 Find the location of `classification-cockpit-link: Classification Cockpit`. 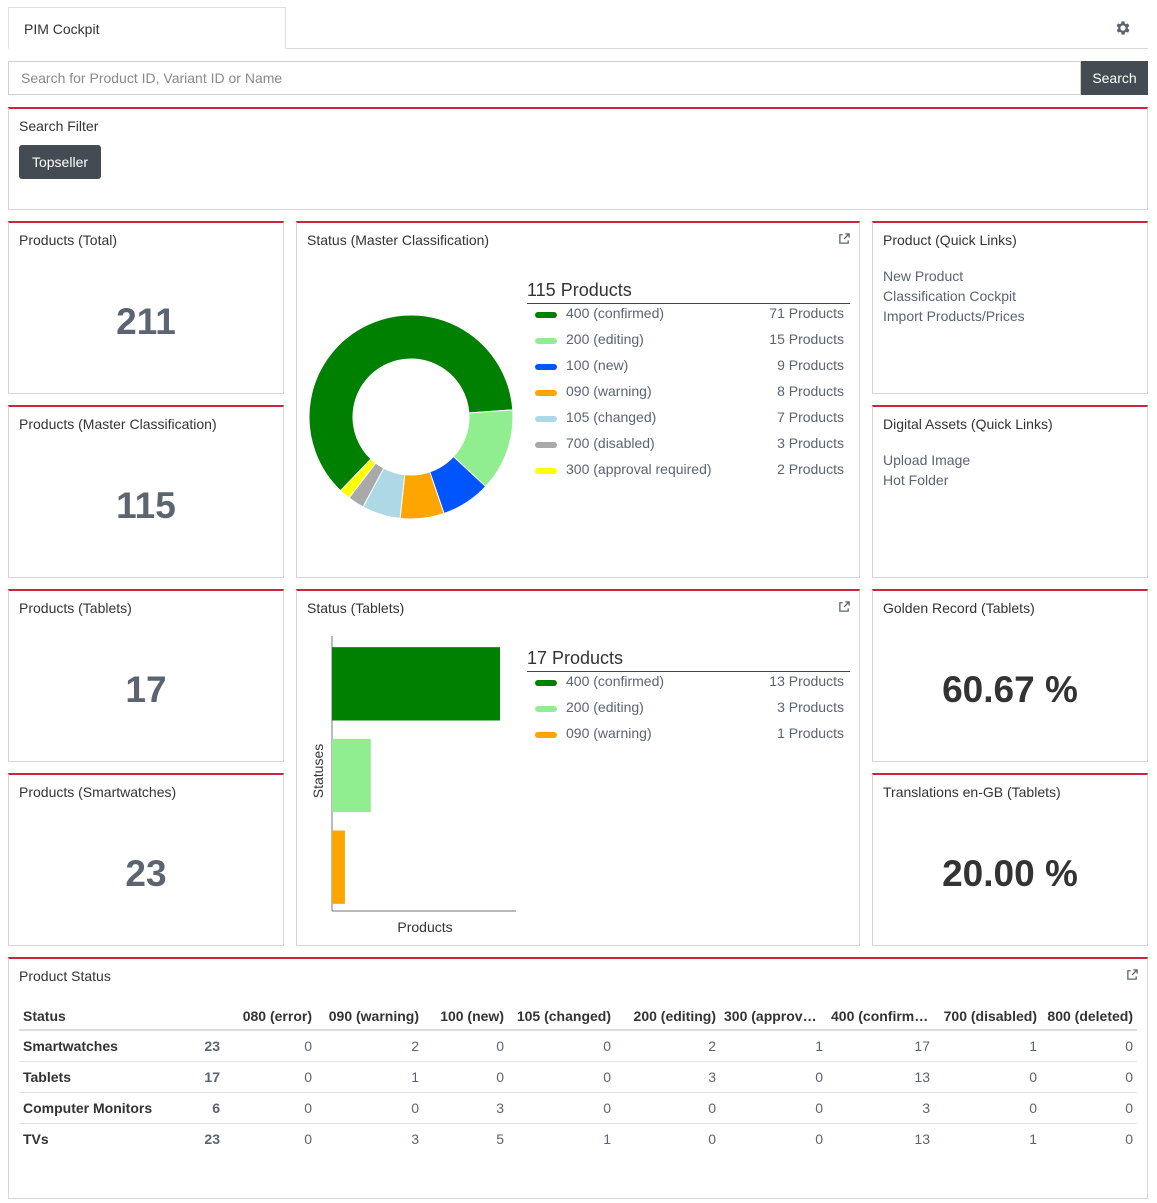

classification-cockpit-link: Classification Cockpit is located at coordinates (950, 296).